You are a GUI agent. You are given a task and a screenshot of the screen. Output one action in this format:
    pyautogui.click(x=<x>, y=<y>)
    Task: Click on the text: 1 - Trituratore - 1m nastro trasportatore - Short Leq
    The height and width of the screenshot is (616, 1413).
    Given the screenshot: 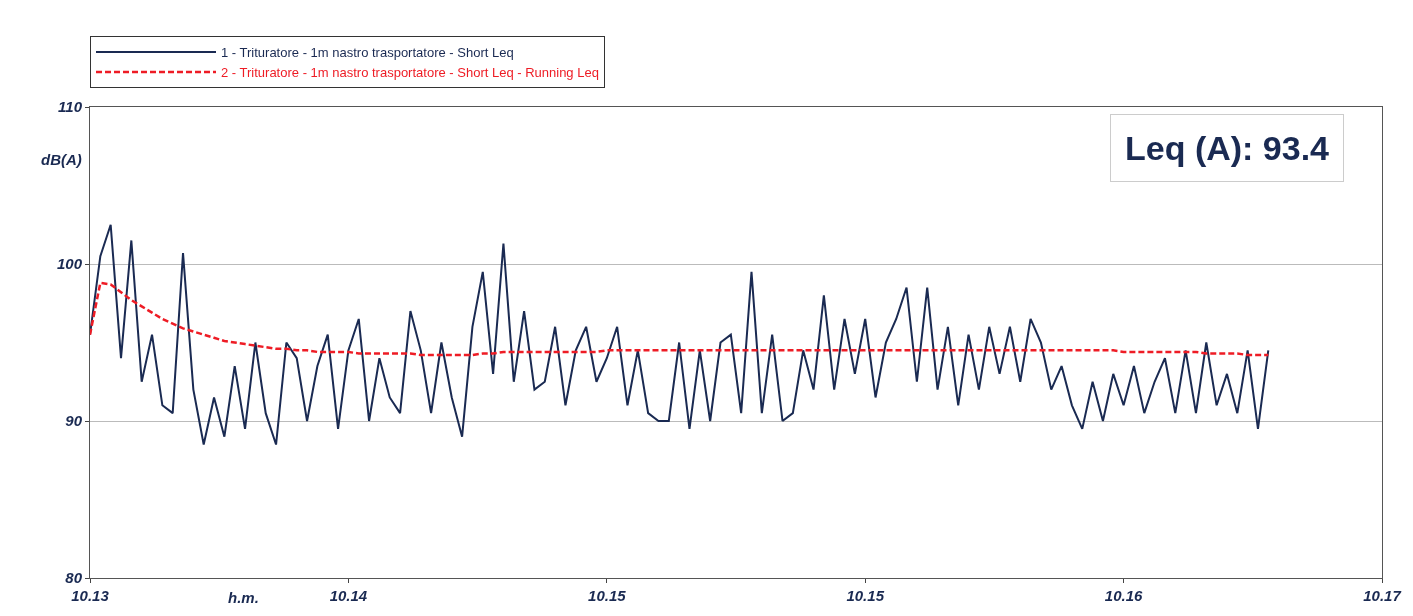 What is the action you would take?
    pyautogui.click(x=367, y=53)
    